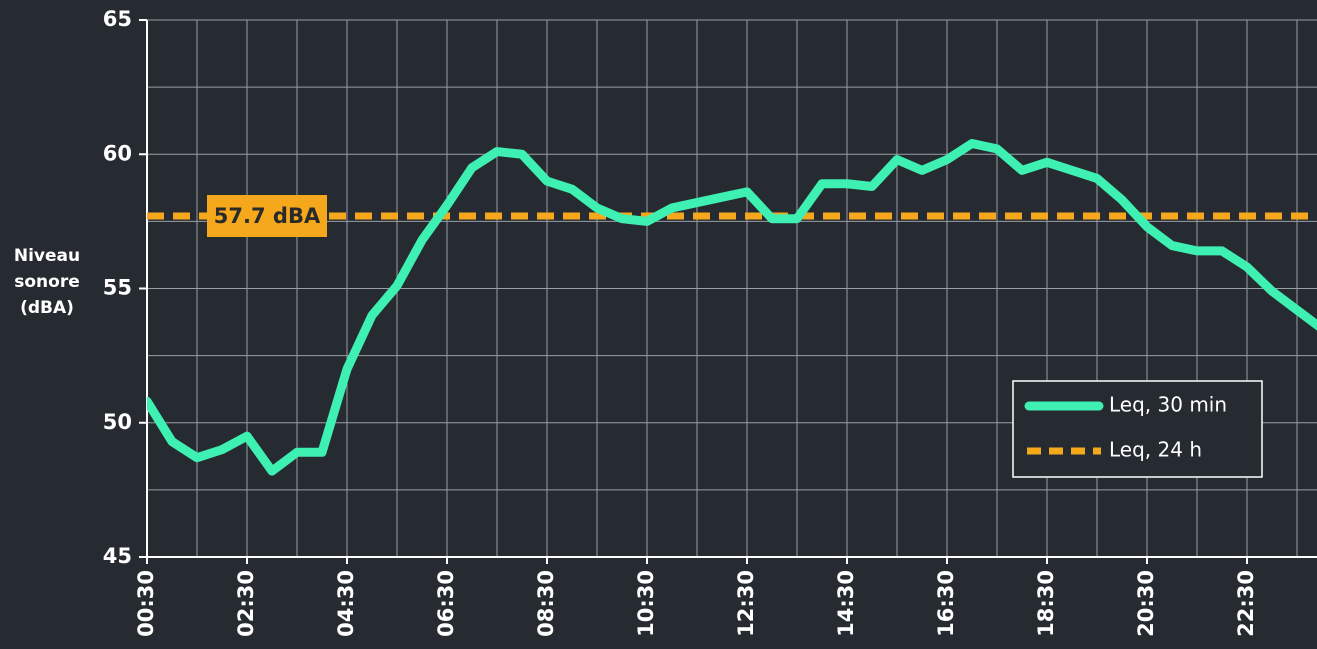 The image size is (1317, 649). Describe the element at coordinates (117, 153) in the screenshot. I see `y-tick-label: 60` at that location.